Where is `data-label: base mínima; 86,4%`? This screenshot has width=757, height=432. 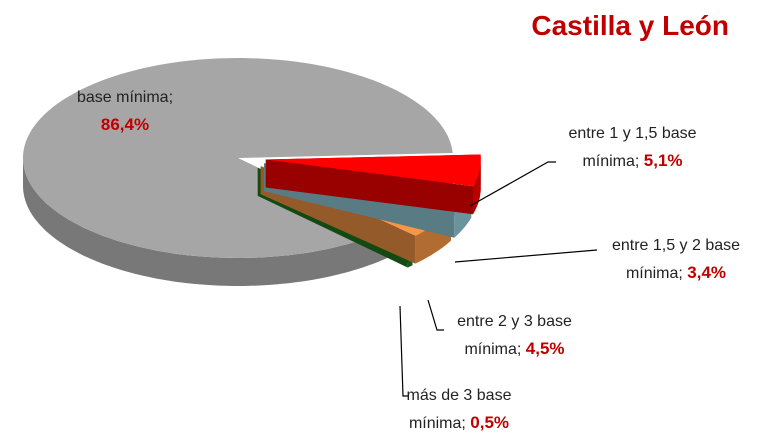
data-label: base mínima; 86,4% is located at coordinates (125, 111).